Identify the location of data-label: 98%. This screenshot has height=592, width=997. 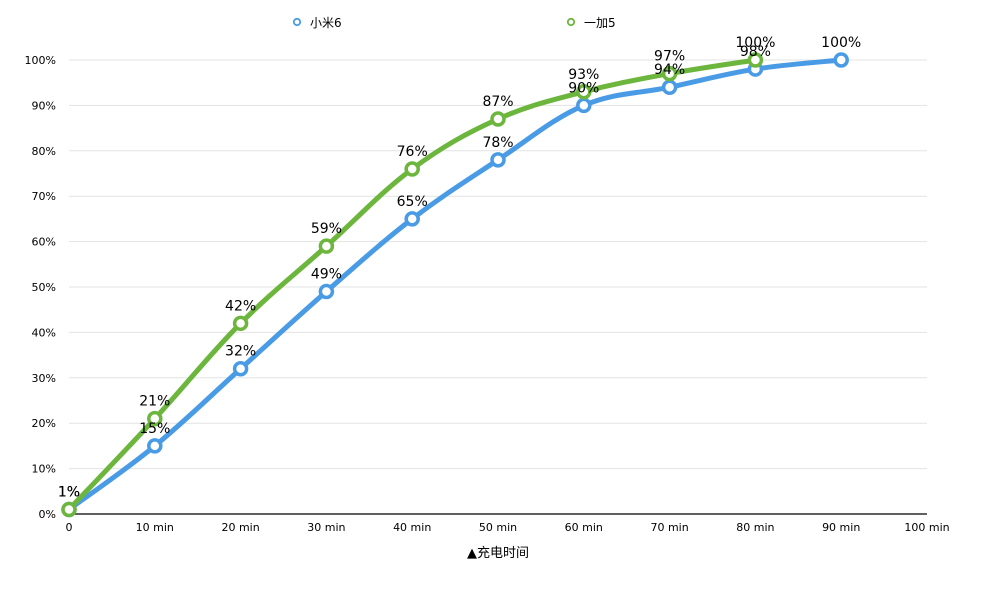
(755, 52).